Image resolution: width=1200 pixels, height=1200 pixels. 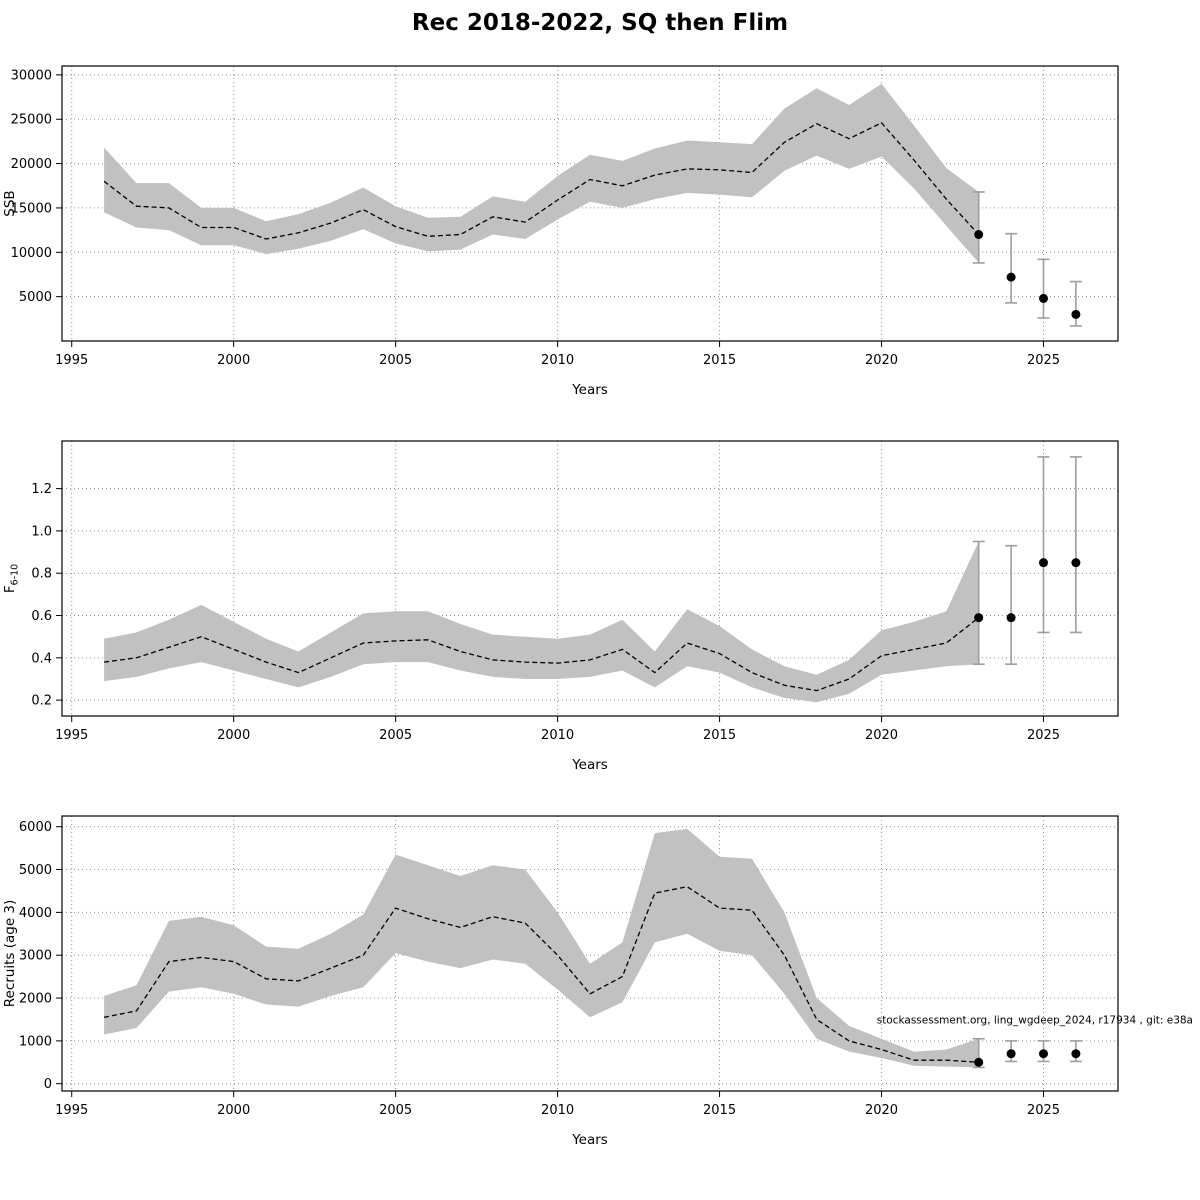 What do you see at coordinates (395, 735) in the screenshot?
I see `fbar-x-tick-label: 2005` at bounding box center [395, 735].